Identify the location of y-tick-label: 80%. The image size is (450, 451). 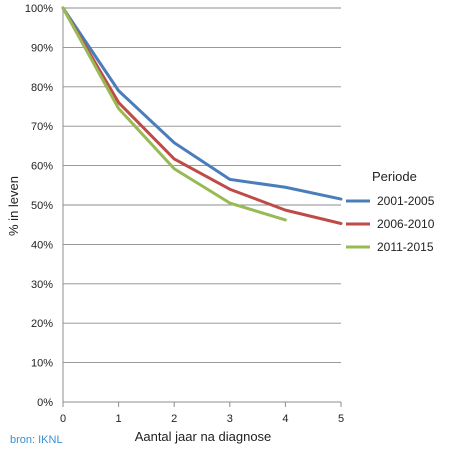
(42, 88).